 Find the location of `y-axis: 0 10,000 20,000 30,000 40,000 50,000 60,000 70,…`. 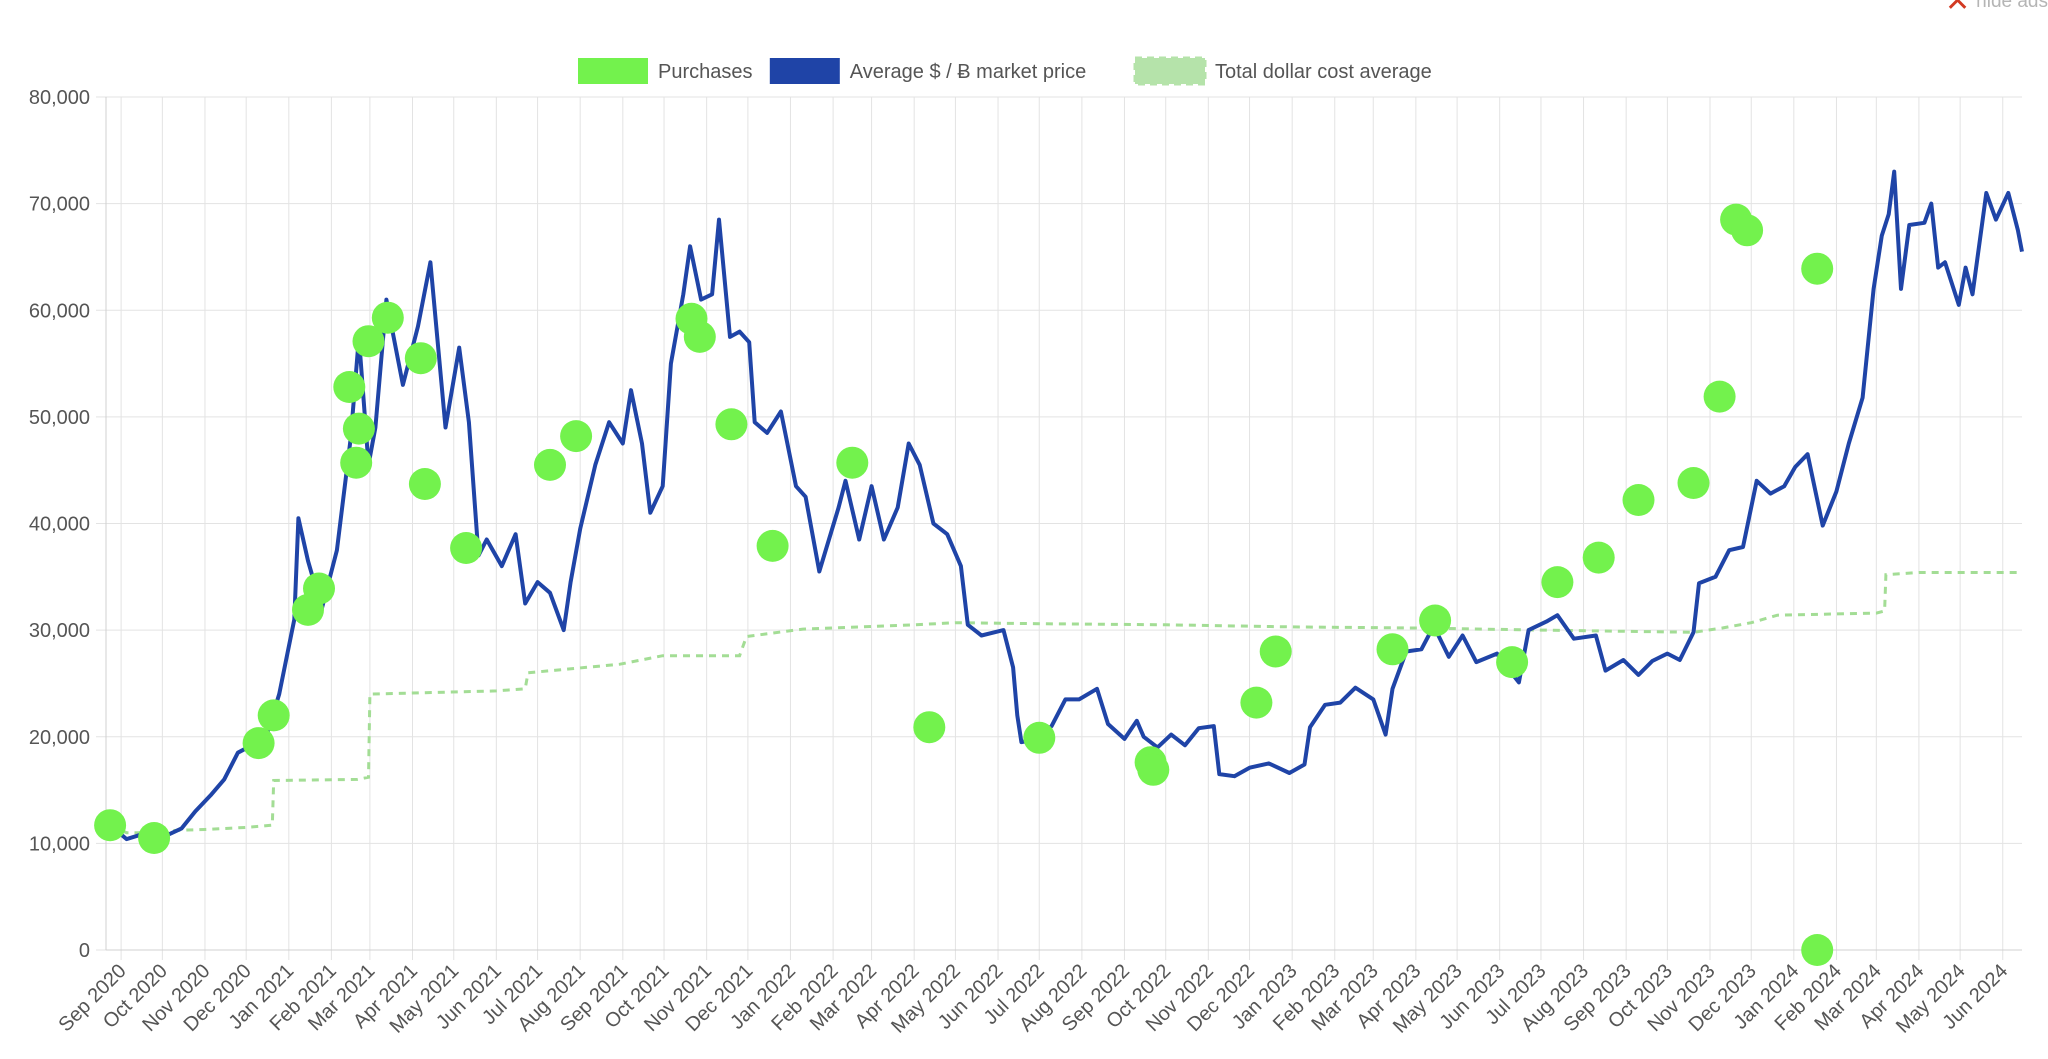

y-axis: 0 10,000 20,000 30,000 40,000 50,000 60,000 70,… is located at coordinates (59, 524).